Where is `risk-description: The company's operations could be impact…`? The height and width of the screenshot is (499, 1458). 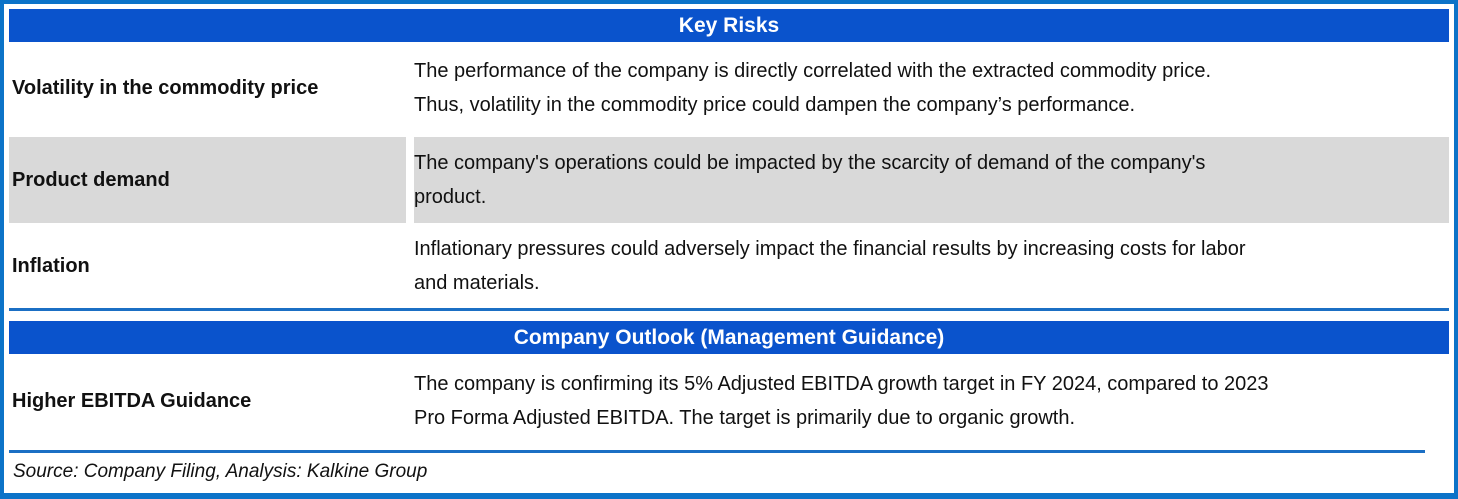
risk-description: The company's operations could be impact… is located at coordinates (931, 180).